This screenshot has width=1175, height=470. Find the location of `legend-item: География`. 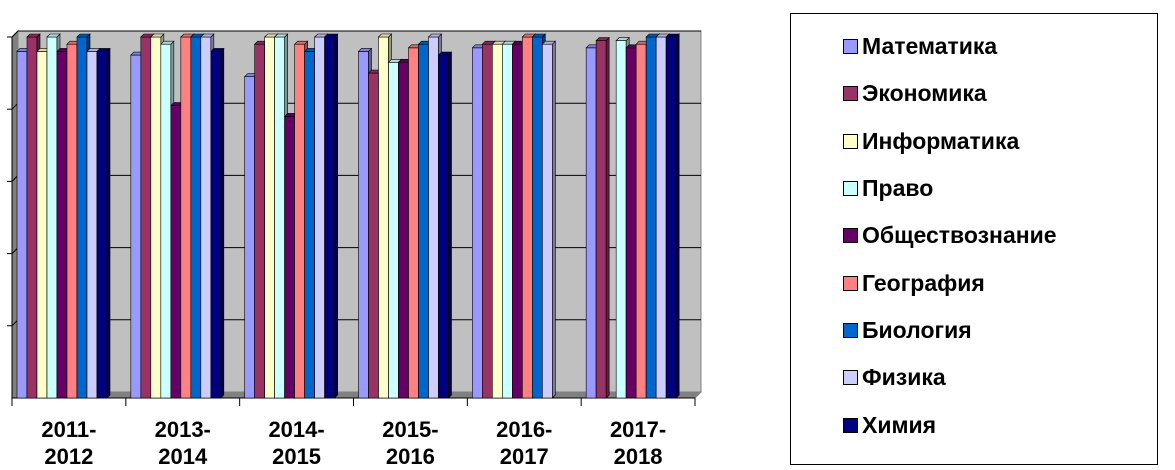

legend-item: География is located at coordinates (974, 282).